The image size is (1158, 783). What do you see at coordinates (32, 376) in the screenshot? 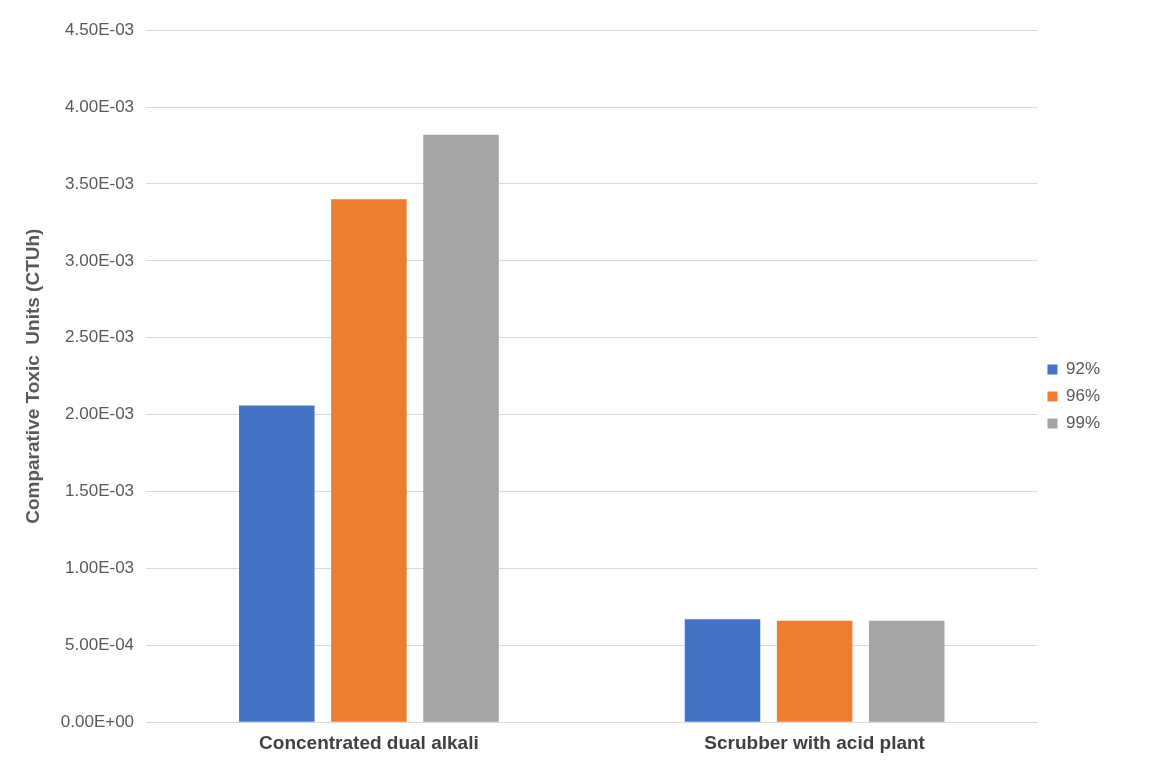
I see `y-axis-title: Comparative Toxic Units (CTUh)` at bounding box center [32, 376].